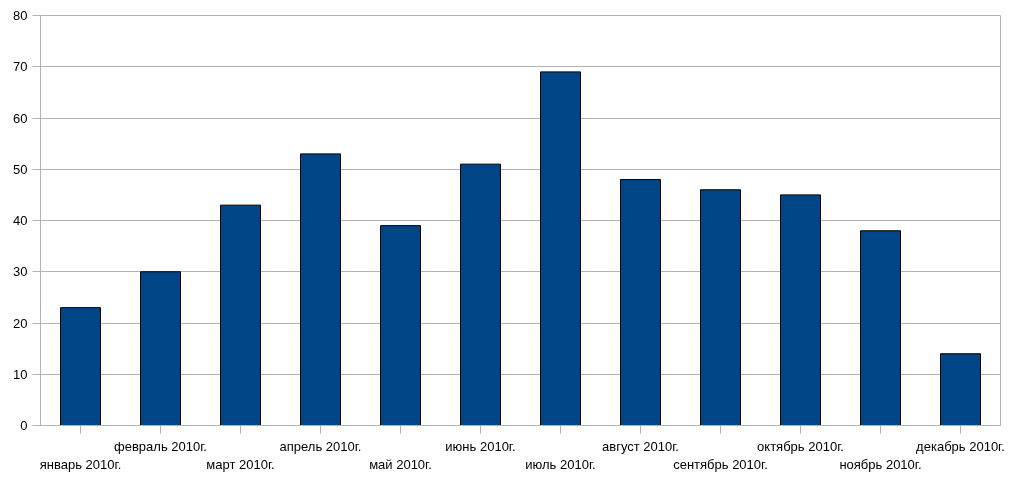 The width and height of the screenshot is (1023, 477). What do you see at coordinates (640, 446) in the screenshot?
I see `x-tick-label: август 2010г.` at bounding box center [640, 446].